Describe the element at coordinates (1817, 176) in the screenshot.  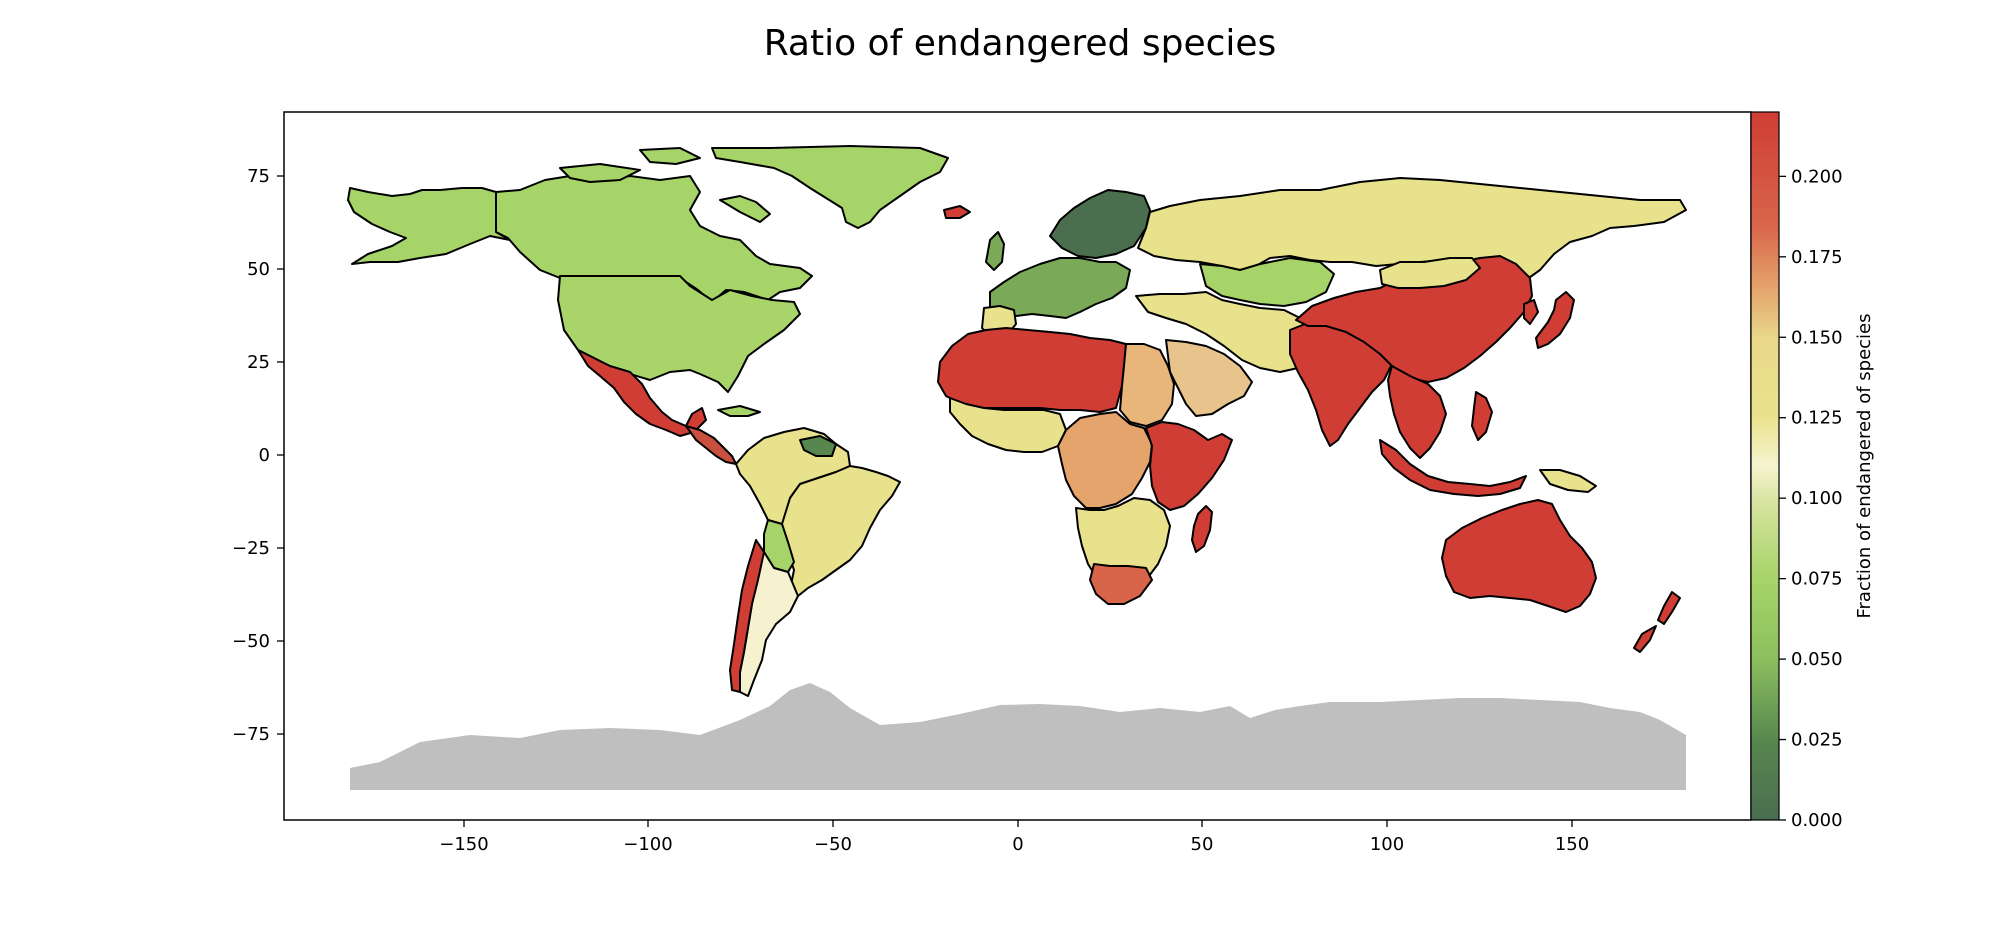
I see `colorbar-tick-label: 0.200` at that location.